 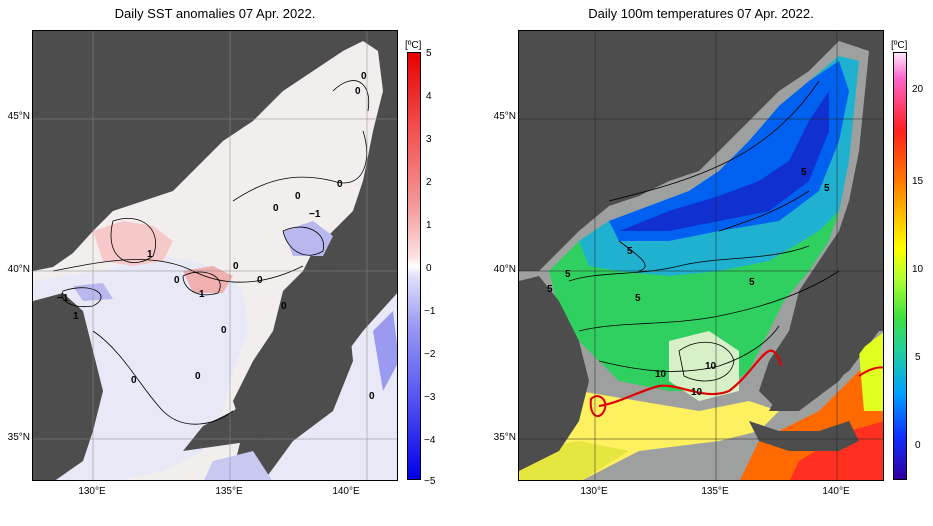 What do you see at coordinates (430, 397) in the screenshot?
I see `colorbar-tick: −3` at bounding box center [430, 397].